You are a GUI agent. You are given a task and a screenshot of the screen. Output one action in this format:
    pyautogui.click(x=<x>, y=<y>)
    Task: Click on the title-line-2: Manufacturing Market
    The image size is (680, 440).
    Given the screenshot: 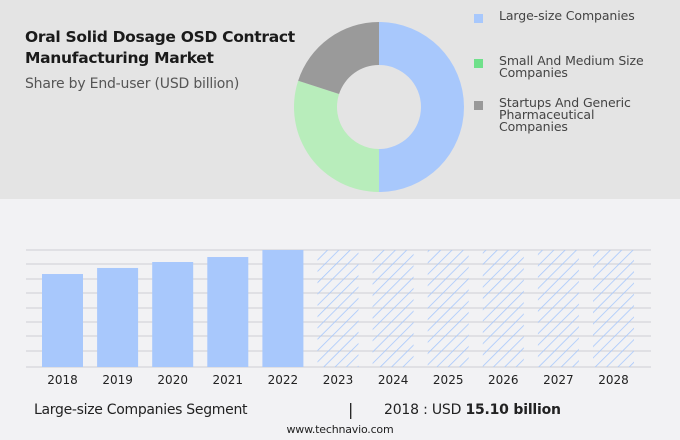 What is the action you would take?
    pyautogui.click(x=119, y=58)
    